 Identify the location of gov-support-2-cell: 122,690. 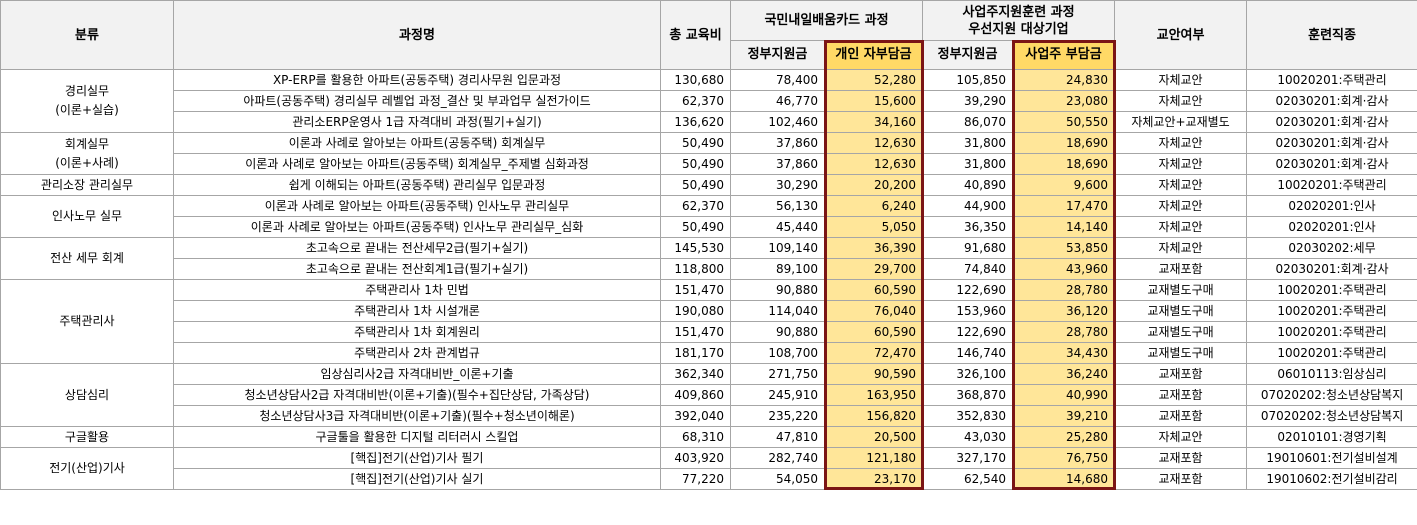
(968, 290).